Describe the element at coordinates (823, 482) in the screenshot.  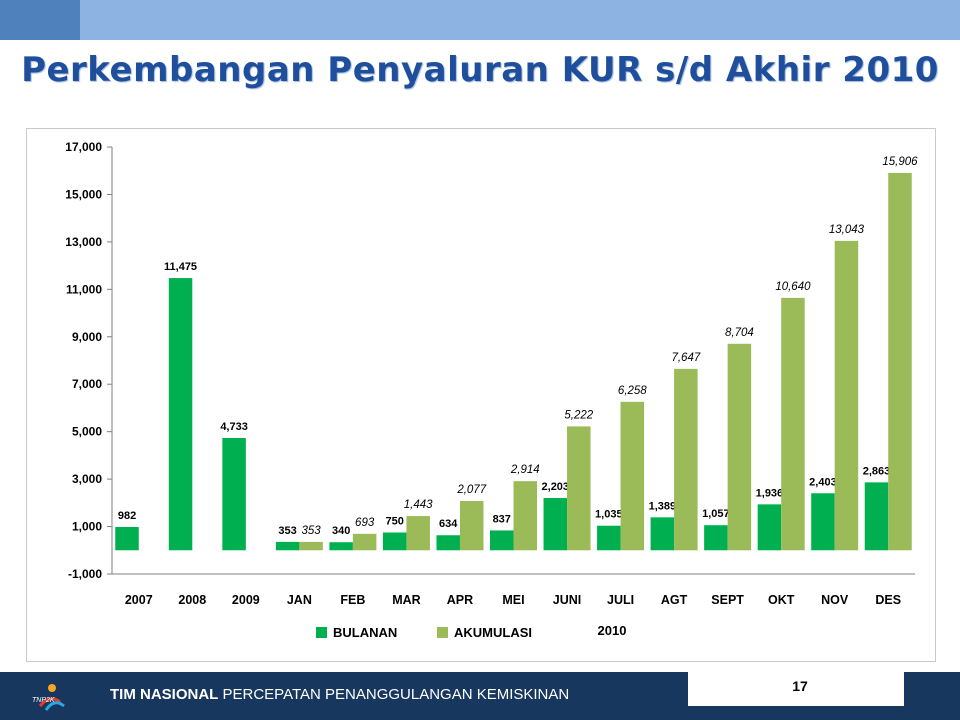
I see `data-label-bulanan: 2,403` at that location.